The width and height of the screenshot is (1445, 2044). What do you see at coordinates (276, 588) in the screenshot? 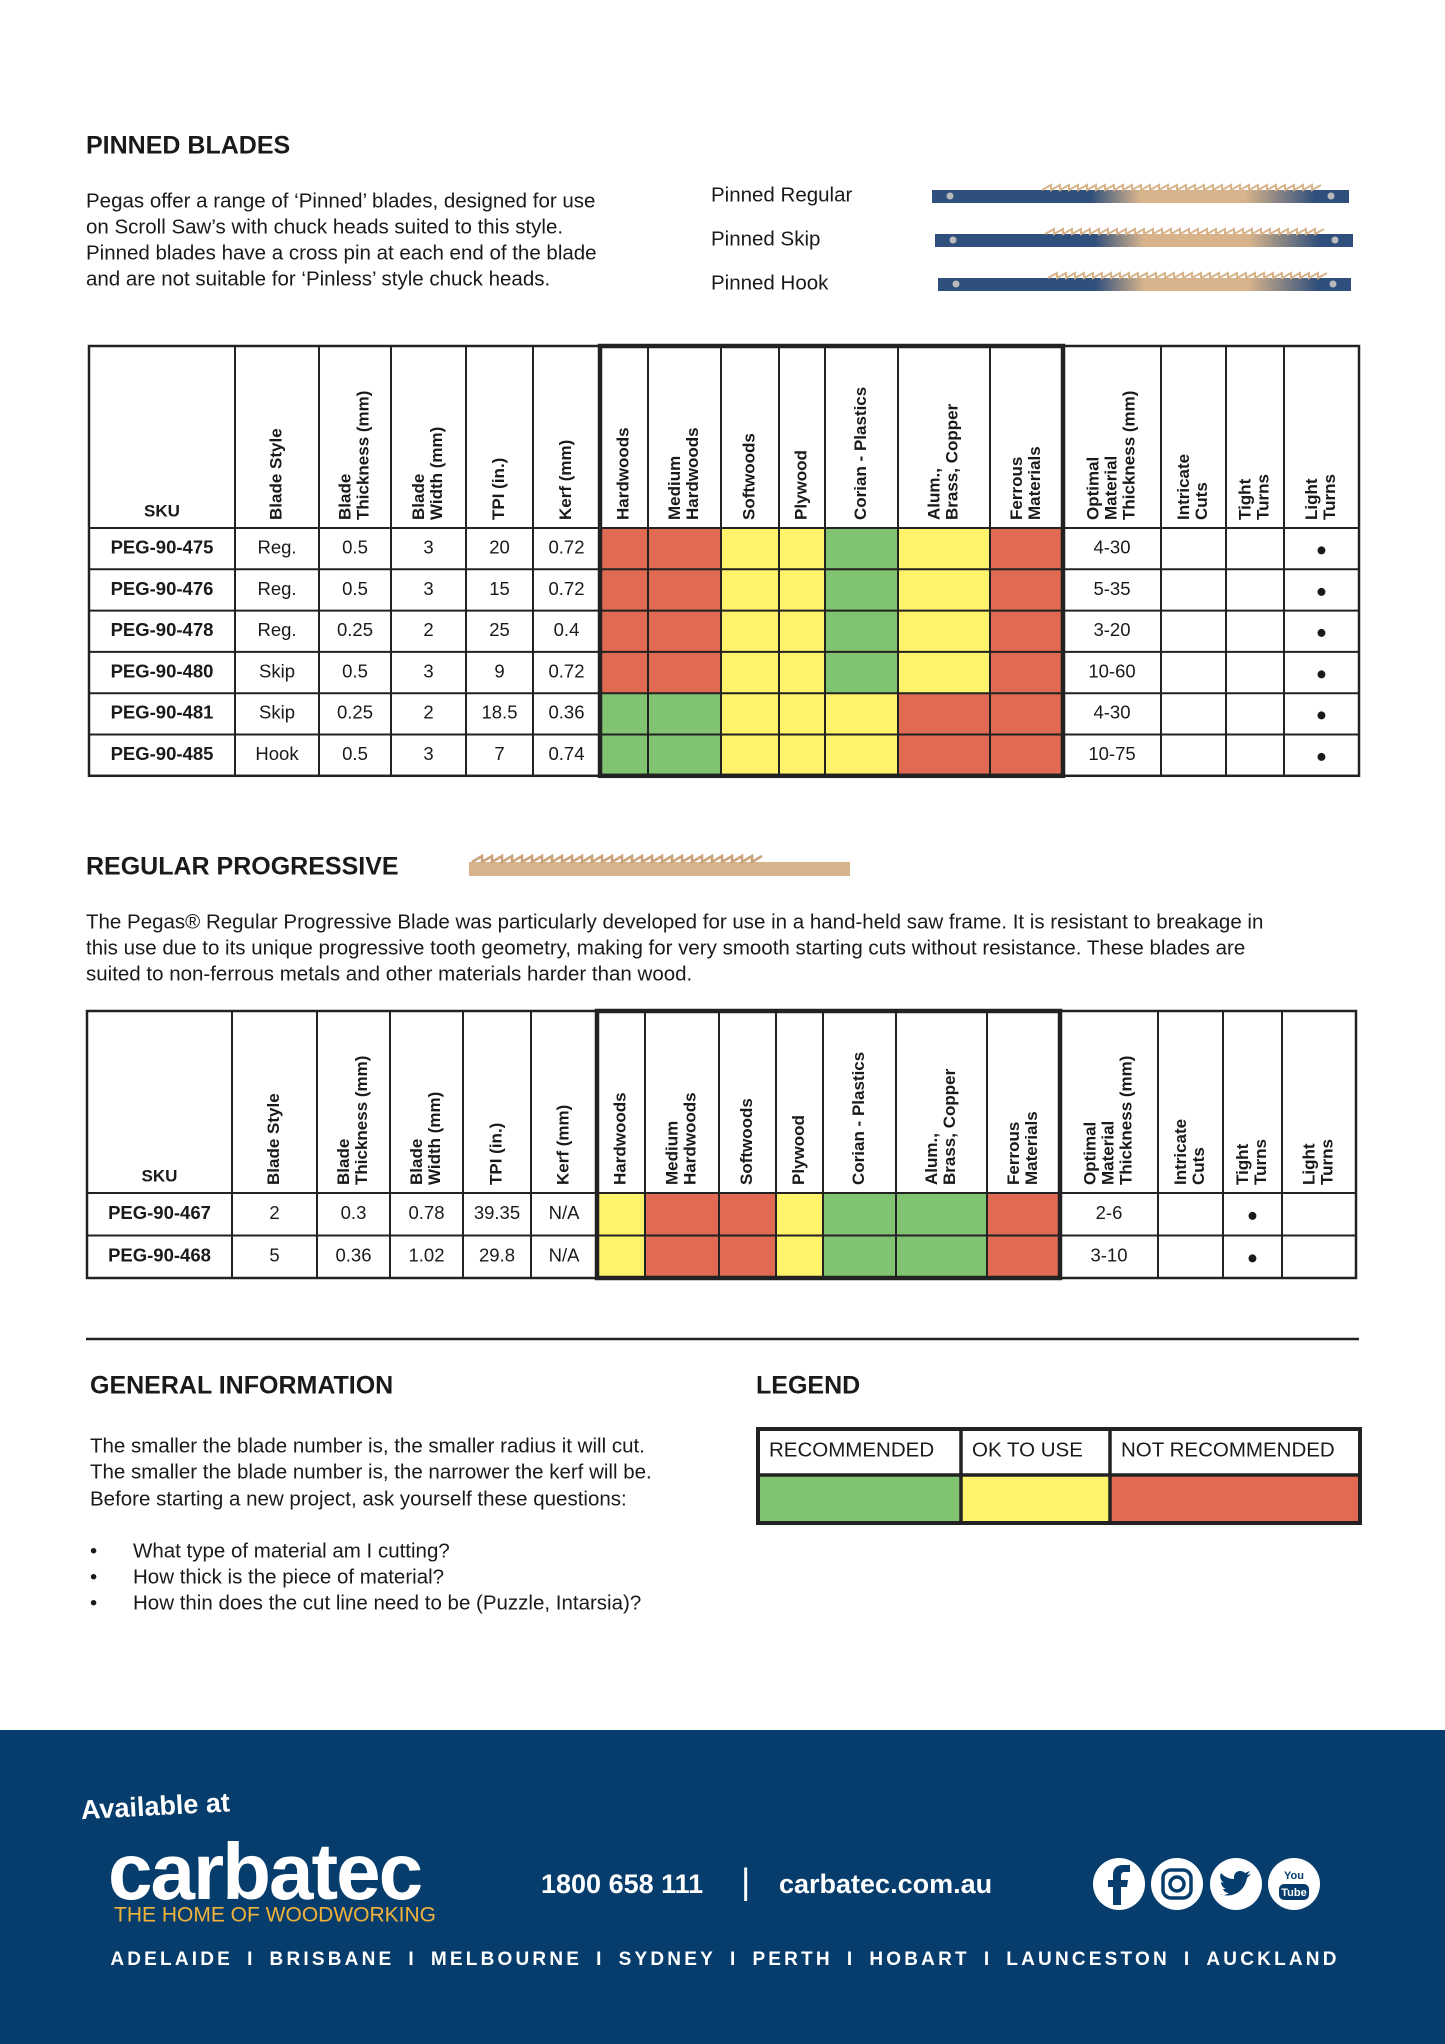
I see `table-cell: Reg.` at bounding box center [276, 588].